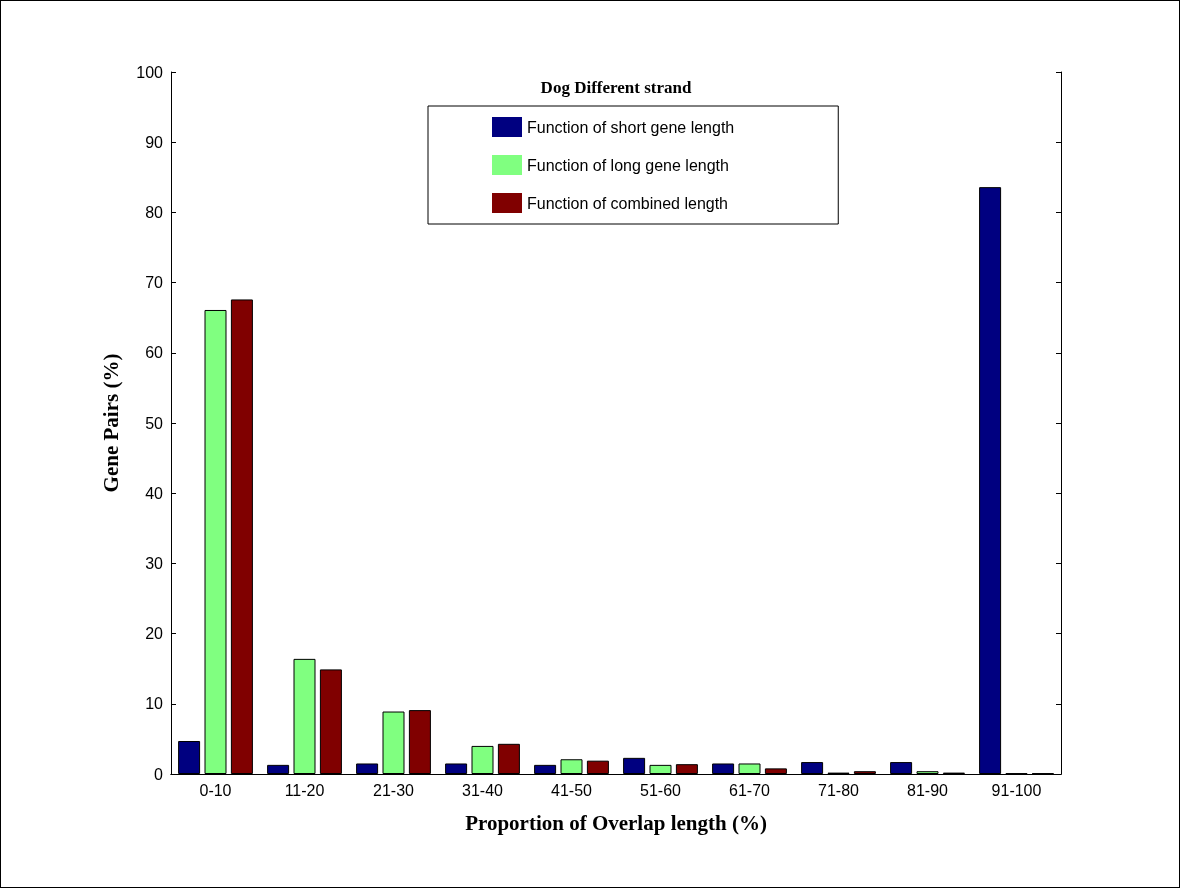 This screenshot has height=888, width=1180. I want to click on legend-label: Function of combined length, so click(628, 203).